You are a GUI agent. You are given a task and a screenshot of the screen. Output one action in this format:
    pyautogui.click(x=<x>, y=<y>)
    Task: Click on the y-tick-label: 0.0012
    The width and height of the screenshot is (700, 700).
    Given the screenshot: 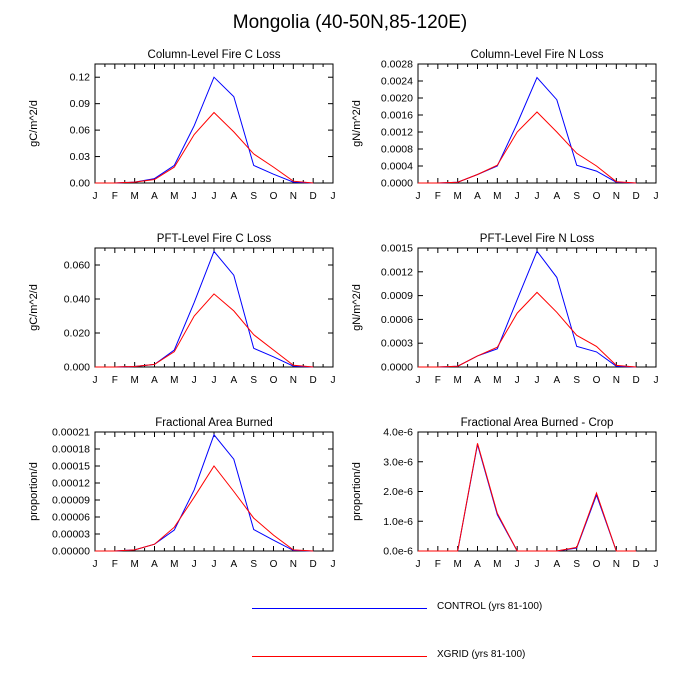 What is the action you would take?
    pyautogui.click(x=397, y=133)
    